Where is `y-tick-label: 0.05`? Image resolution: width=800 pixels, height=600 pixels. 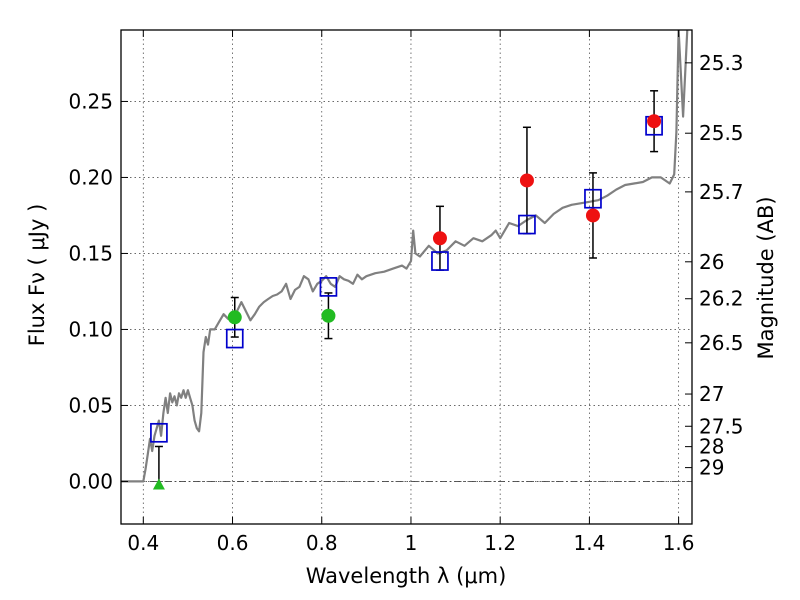 y-tick-label: 0.05 is located at coordinates (90, 405).